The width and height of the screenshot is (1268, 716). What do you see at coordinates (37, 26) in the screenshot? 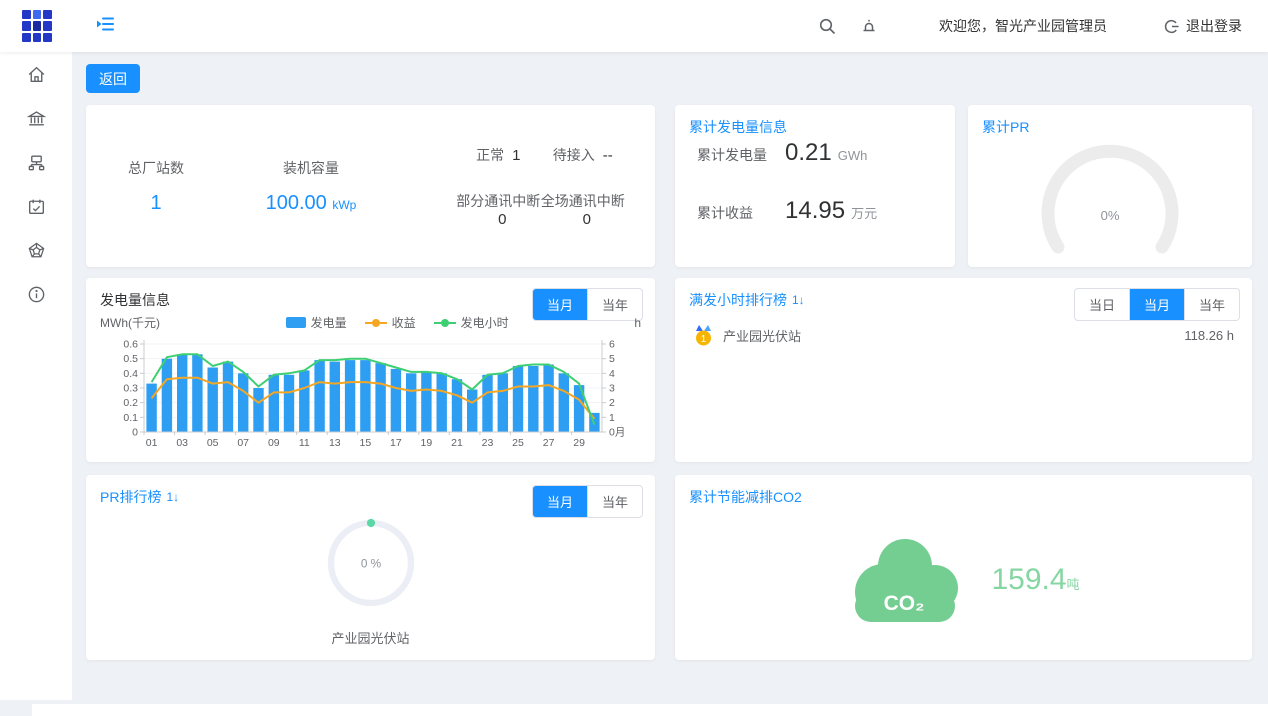
I see `brand-logo` at bounding box center [37, 26].